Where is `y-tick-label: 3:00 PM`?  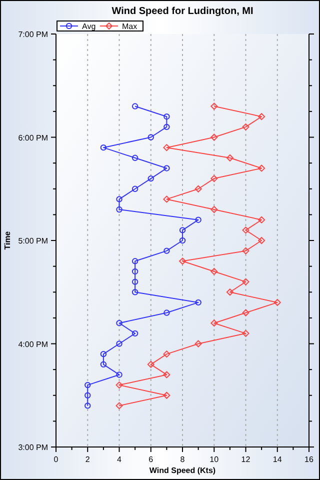
y-tick-label: 3:00 PM is located at coordinates (33, 447).